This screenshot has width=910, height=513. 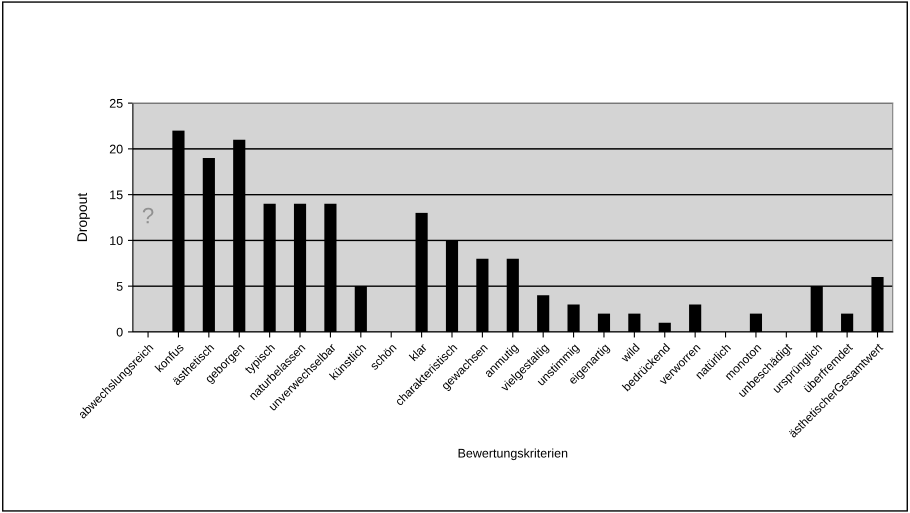 I want to click on x-axis-title: Bewertungskriterien, so click(x=513, y=454).